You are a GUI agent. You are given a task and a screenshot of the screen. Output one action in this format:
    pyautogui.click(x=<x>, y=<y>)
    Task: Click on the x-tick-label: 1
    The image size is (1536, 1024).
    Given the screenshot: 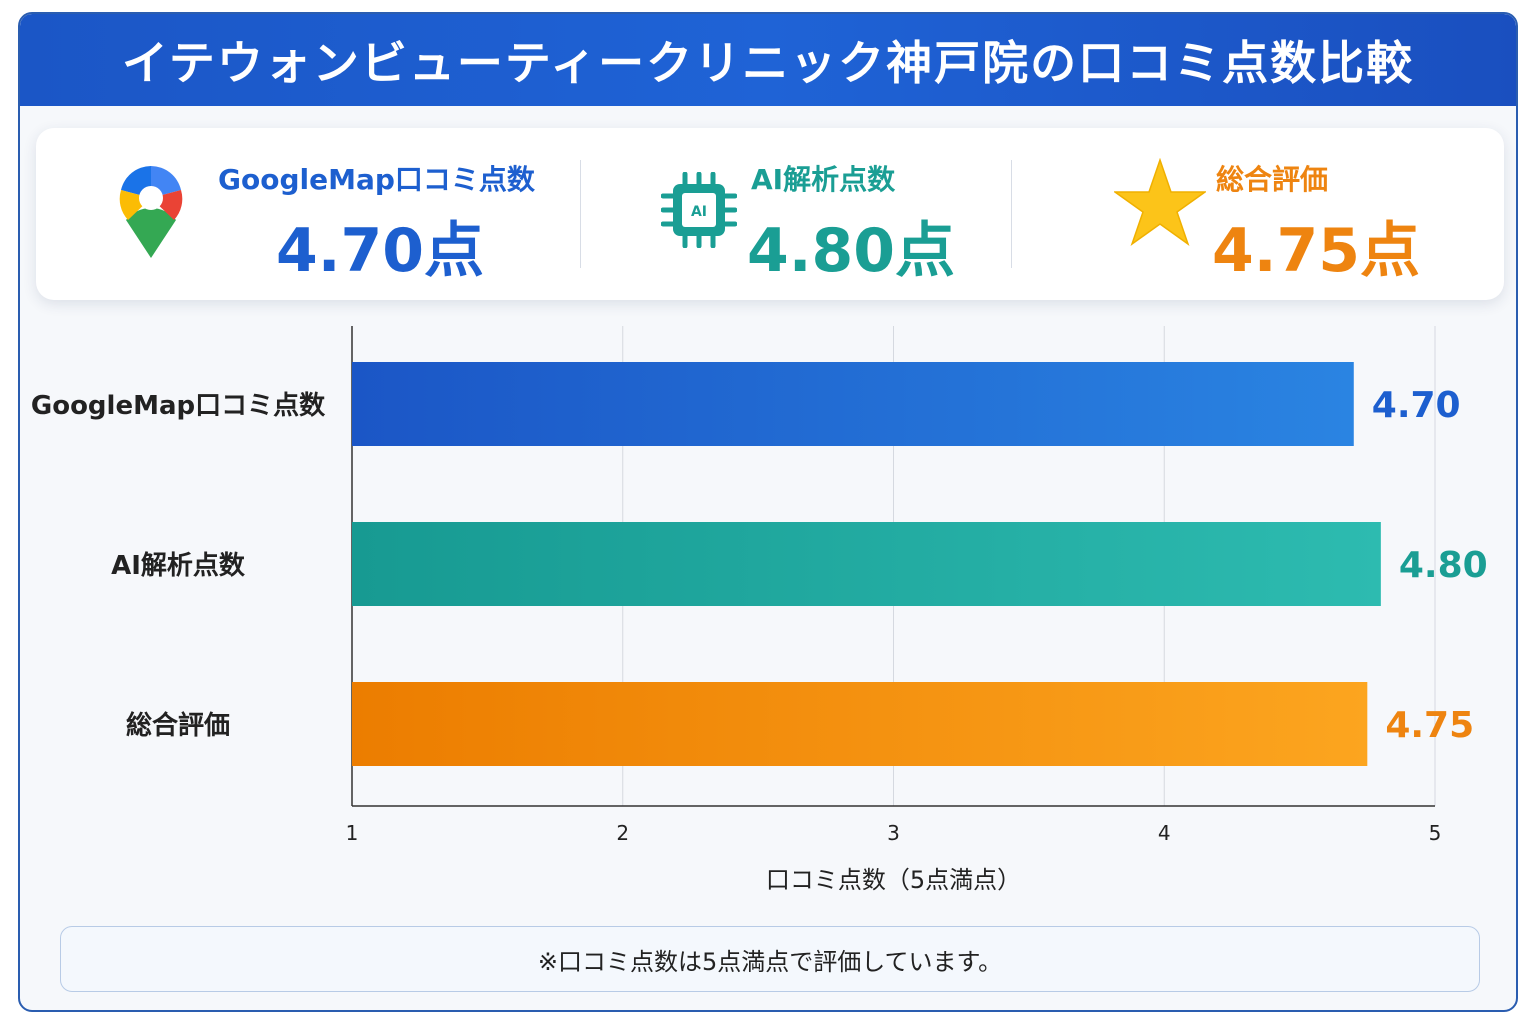 What is the action you would take?
    pyautogui.click(x=352, y=833)
    